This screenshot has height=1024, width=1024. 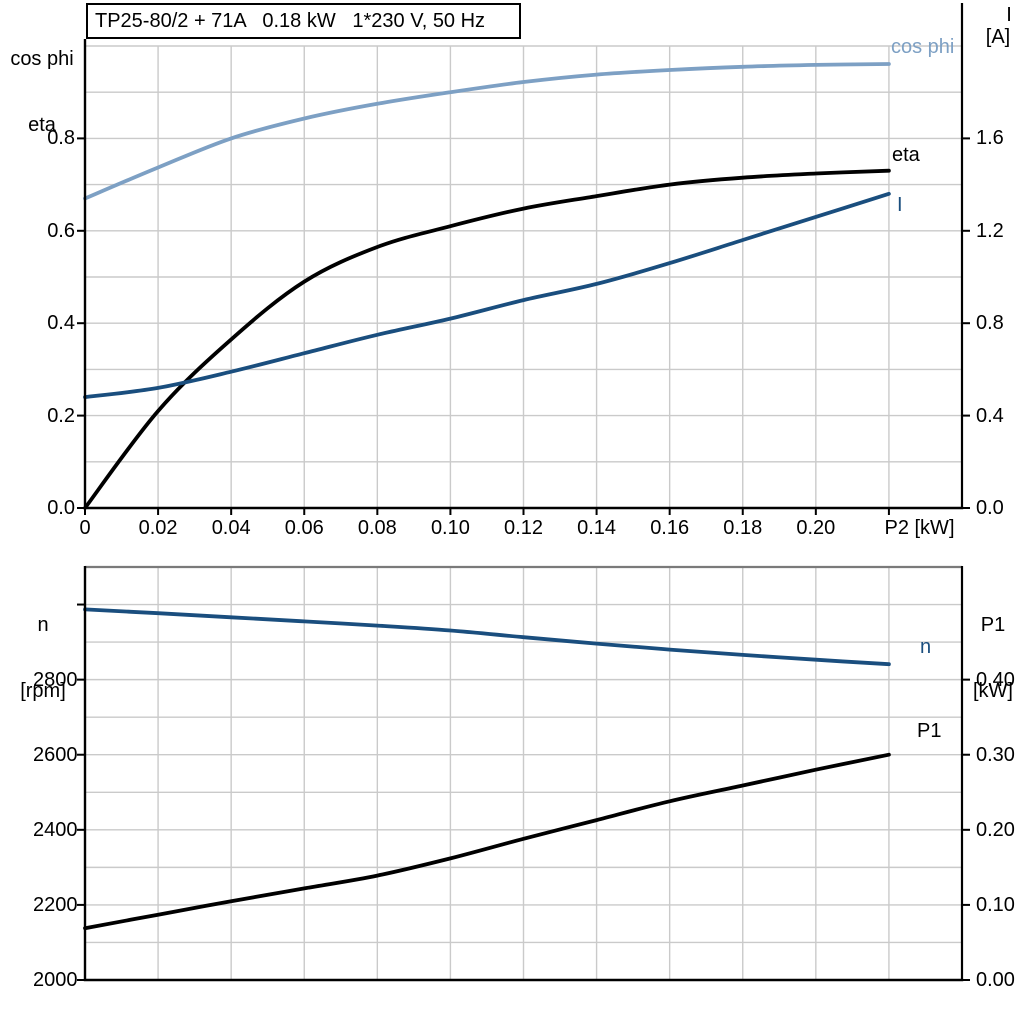 I want to click on axis-header-kw: [kW], so click(x=993, y=691).